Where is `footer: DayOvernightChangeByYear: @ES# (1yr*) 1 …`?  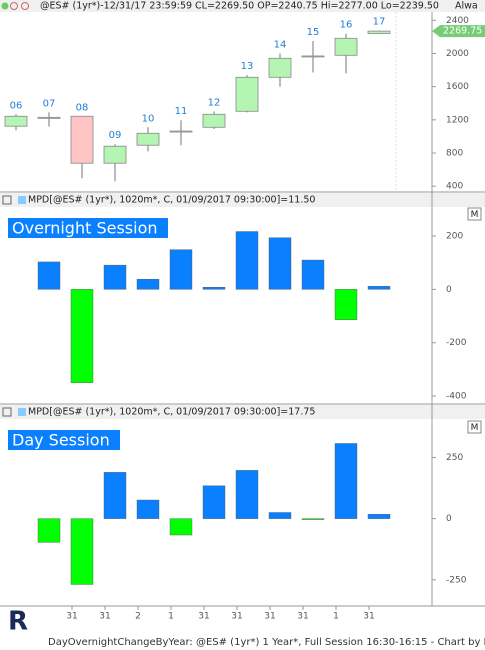
footer: DayOvernightChangeByYear: @ES# (1yr*) 1 … is located at coordinates (266, 642).